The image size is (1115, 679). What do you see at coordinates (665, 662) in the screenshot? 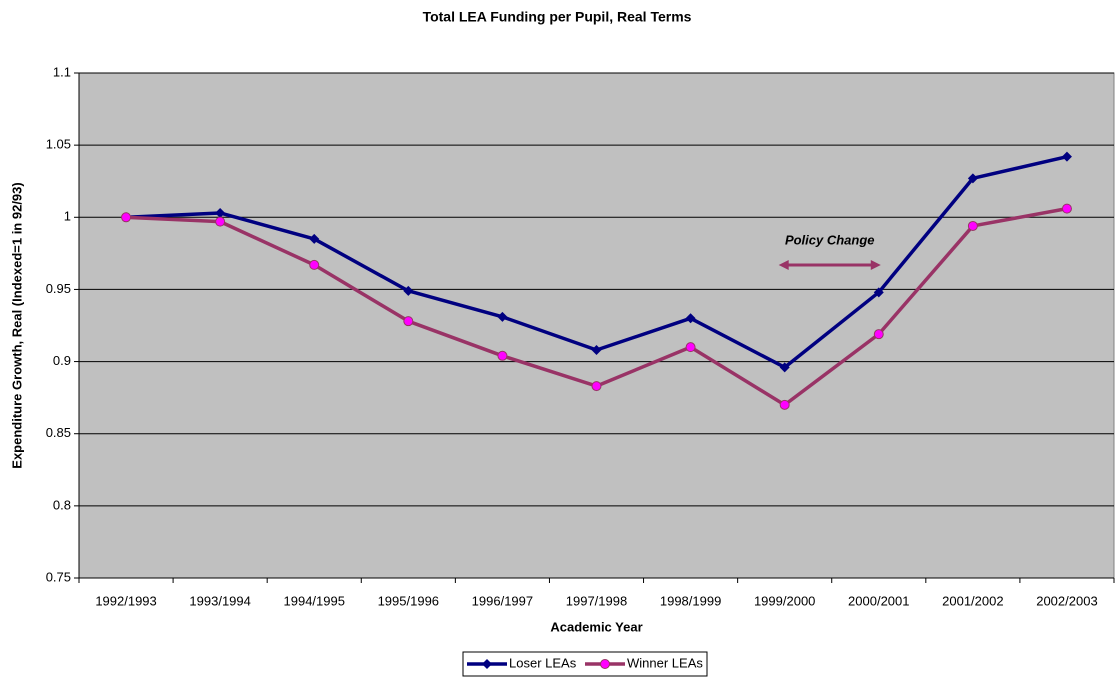
I see `legend-label: Winner LEAs` at bounding box center [665, 662].